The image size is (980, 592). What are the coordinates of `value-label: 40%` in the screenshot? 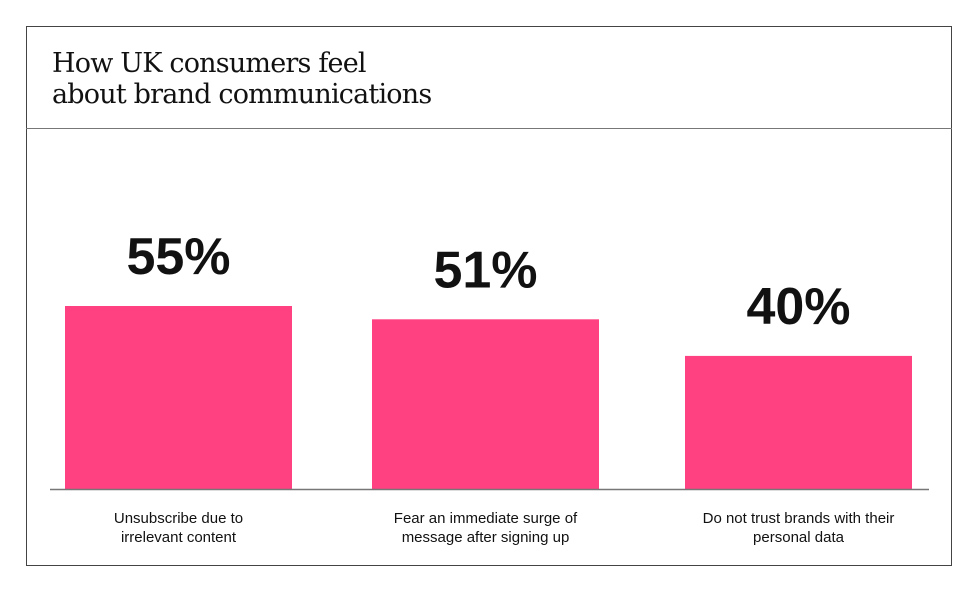 It's located at (798, 307).